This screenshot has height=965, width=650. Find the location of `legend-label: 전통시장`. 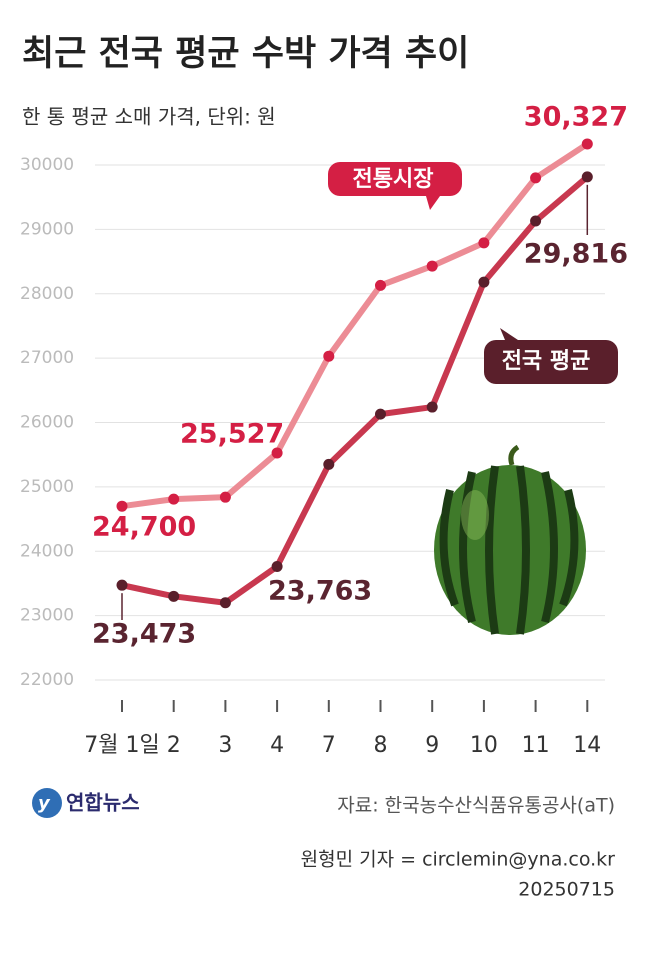

legend-label: 전통시장 is located at coordinates (393, 179).